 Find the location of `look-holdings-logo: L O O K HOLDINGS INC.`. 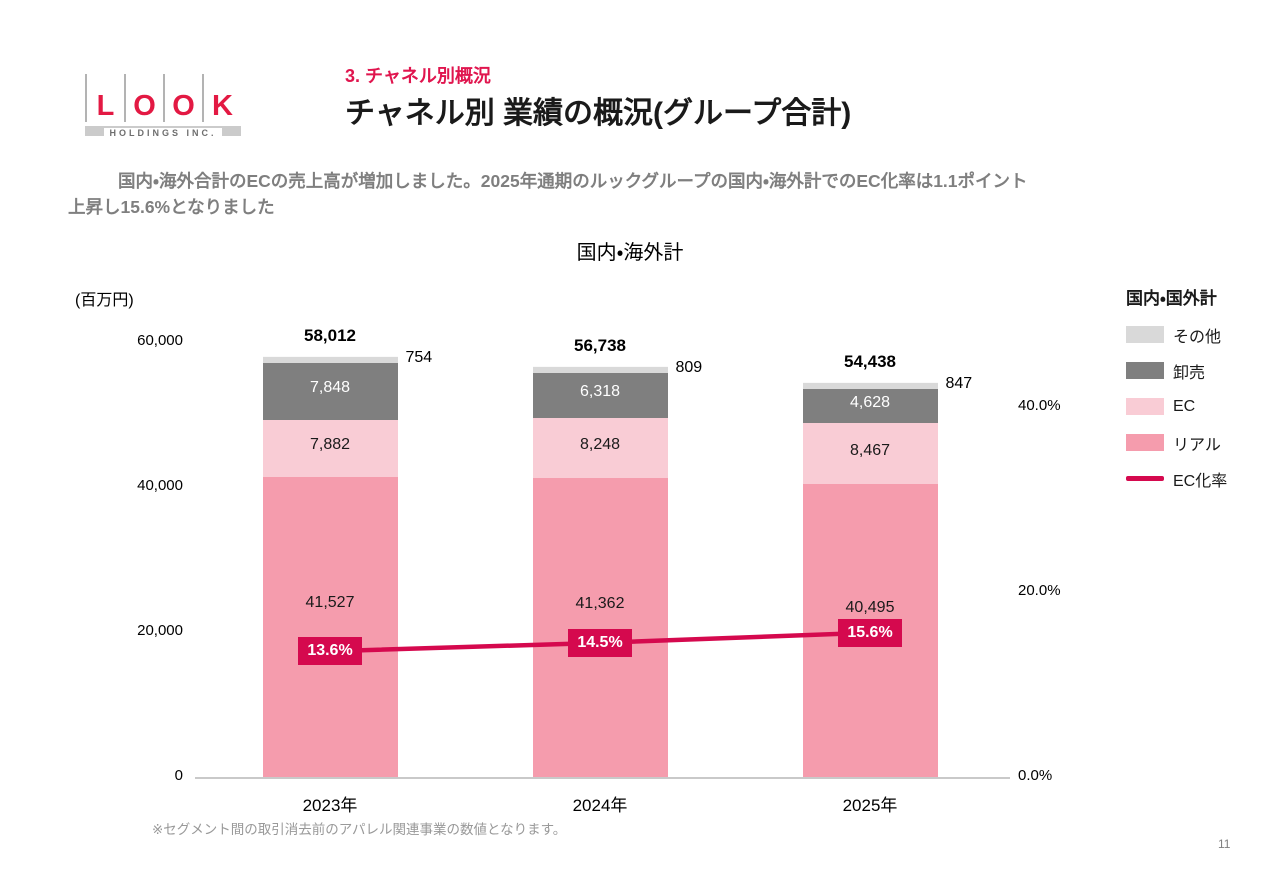

look-holdings-logo: L O O K HOLDINGS INC. is located at coordinates (163, 106).